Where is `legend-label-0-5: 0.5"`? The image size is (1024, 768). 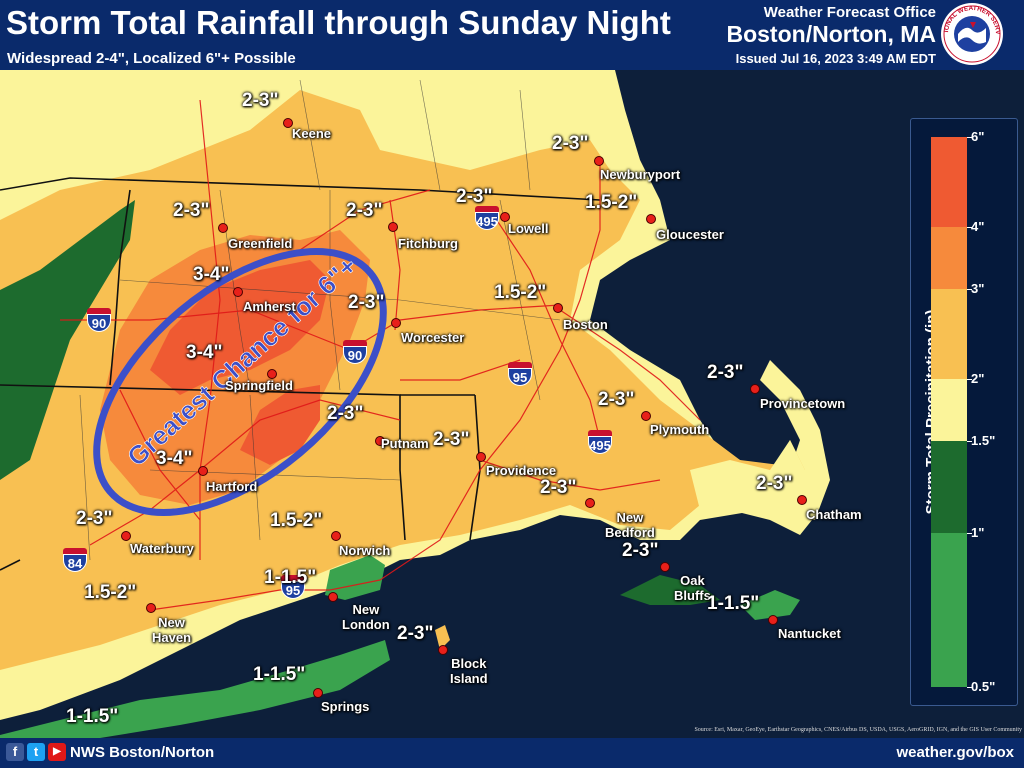
legend-label-0-5: 0.5" is located at coordinates (983, 686).